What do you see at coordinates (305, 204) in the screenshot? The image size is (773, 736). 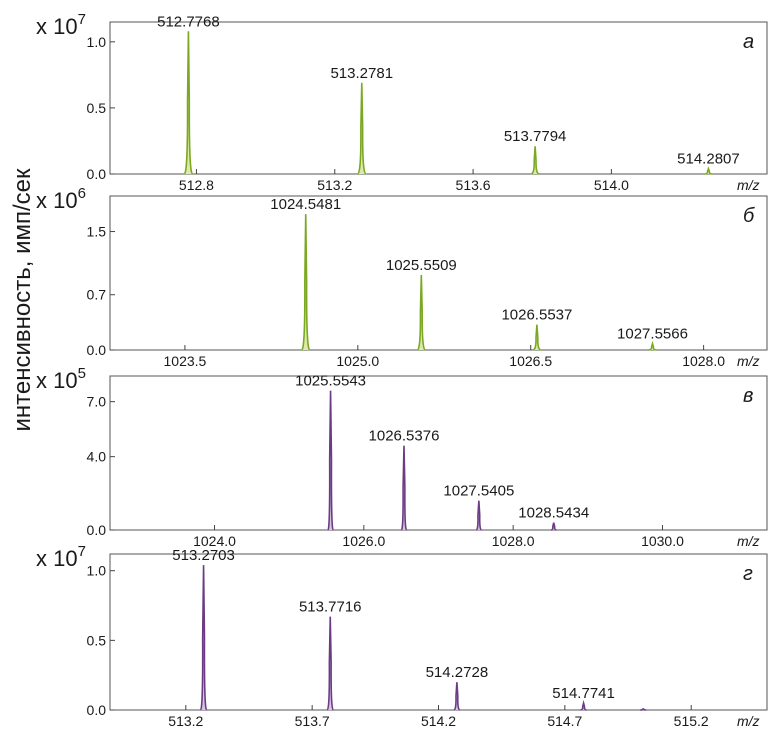 I see `peak-label: 1024.5481` at bounding box center [305, 204].